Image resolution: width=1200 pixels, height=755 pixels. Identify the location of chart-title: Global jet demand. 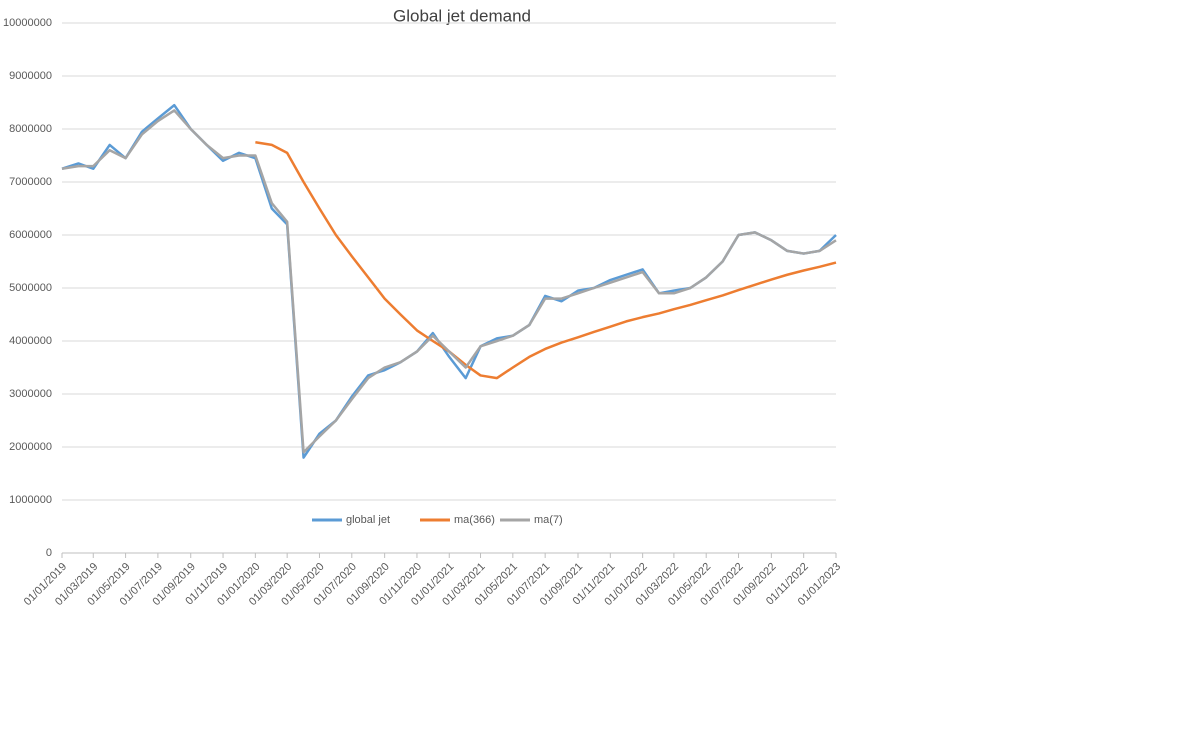
(462, 15).